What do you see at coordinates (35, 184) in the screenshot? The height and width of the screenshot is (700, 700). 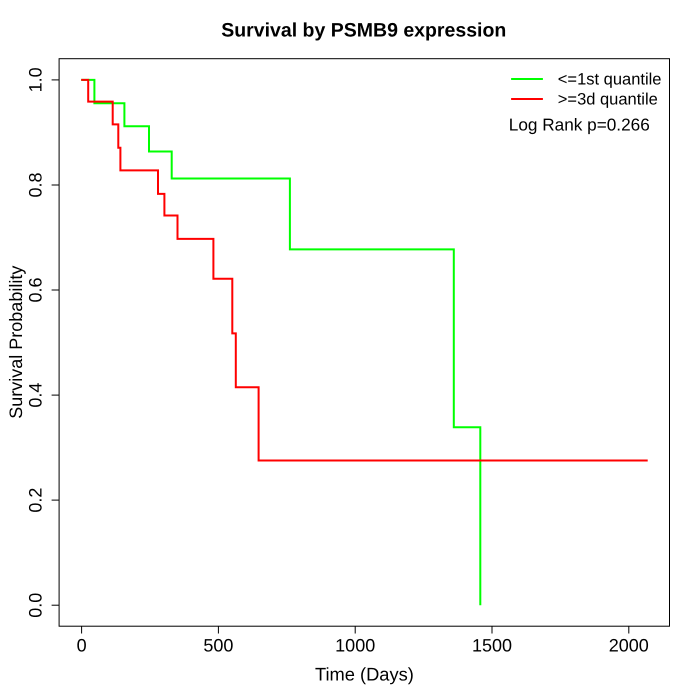 I see `svg-text: 0.8` at bounding box center [35, 184].